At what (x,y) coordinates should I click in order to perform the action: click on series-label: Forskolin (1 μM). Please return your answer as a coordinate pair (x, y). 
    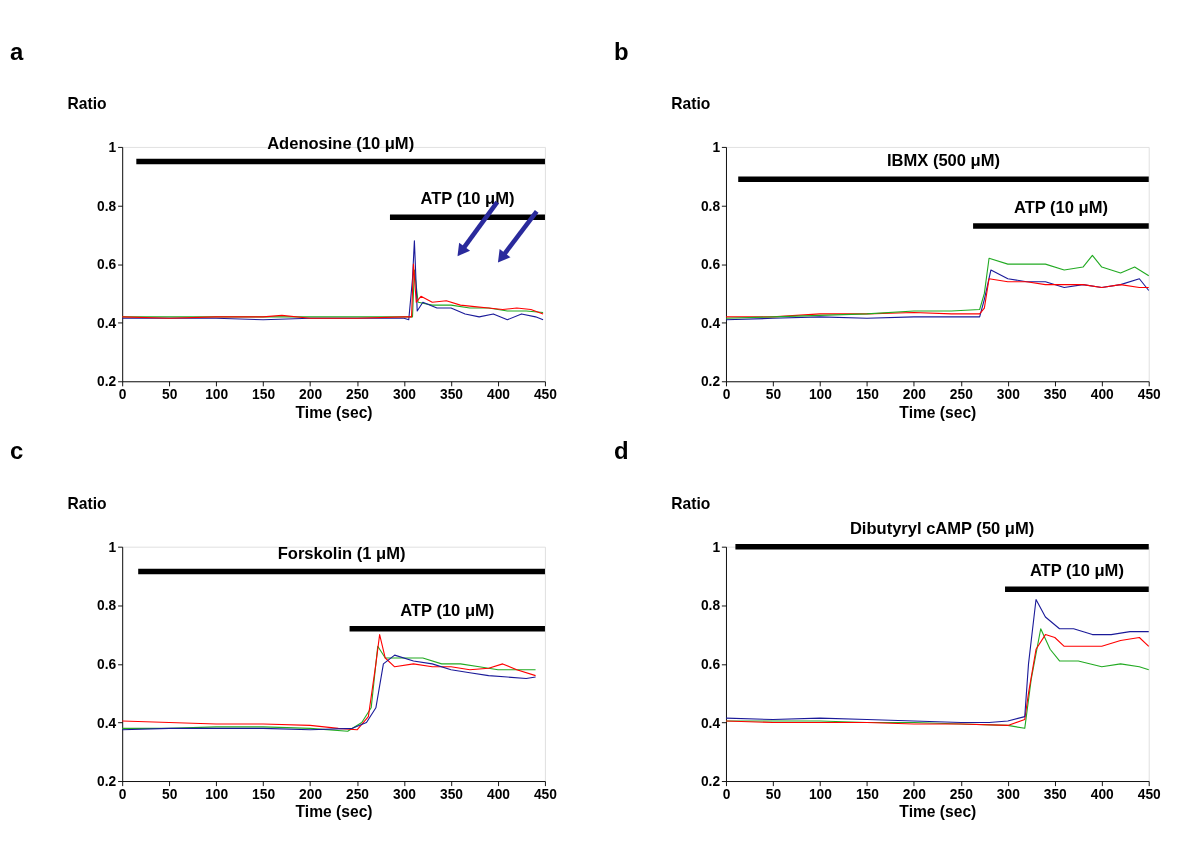
    Looking at the image, I should click on (341, 553).